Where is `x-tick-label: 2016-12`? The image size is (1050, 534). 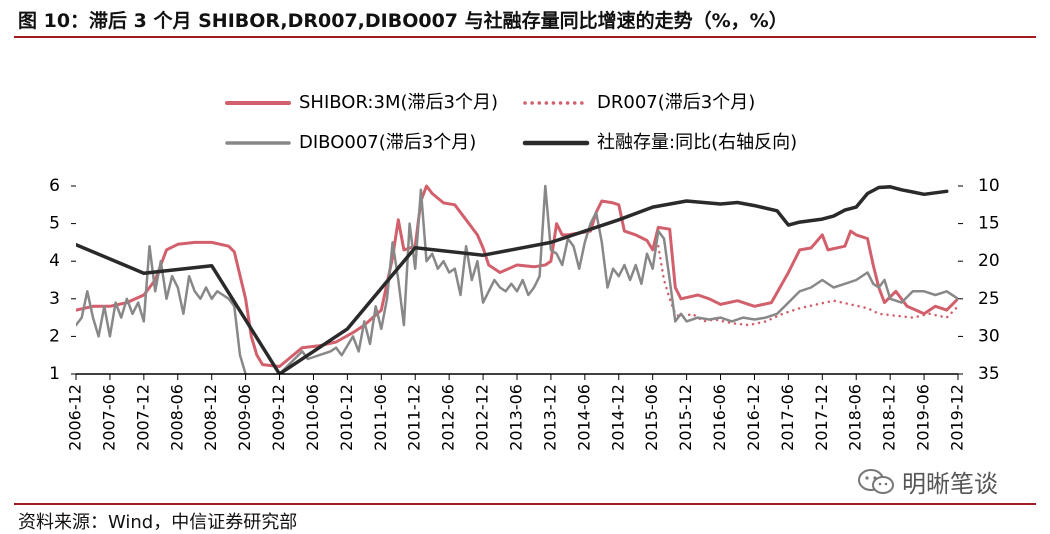
x-tick-label: 2016-12 is located at coordinates (753, 417).